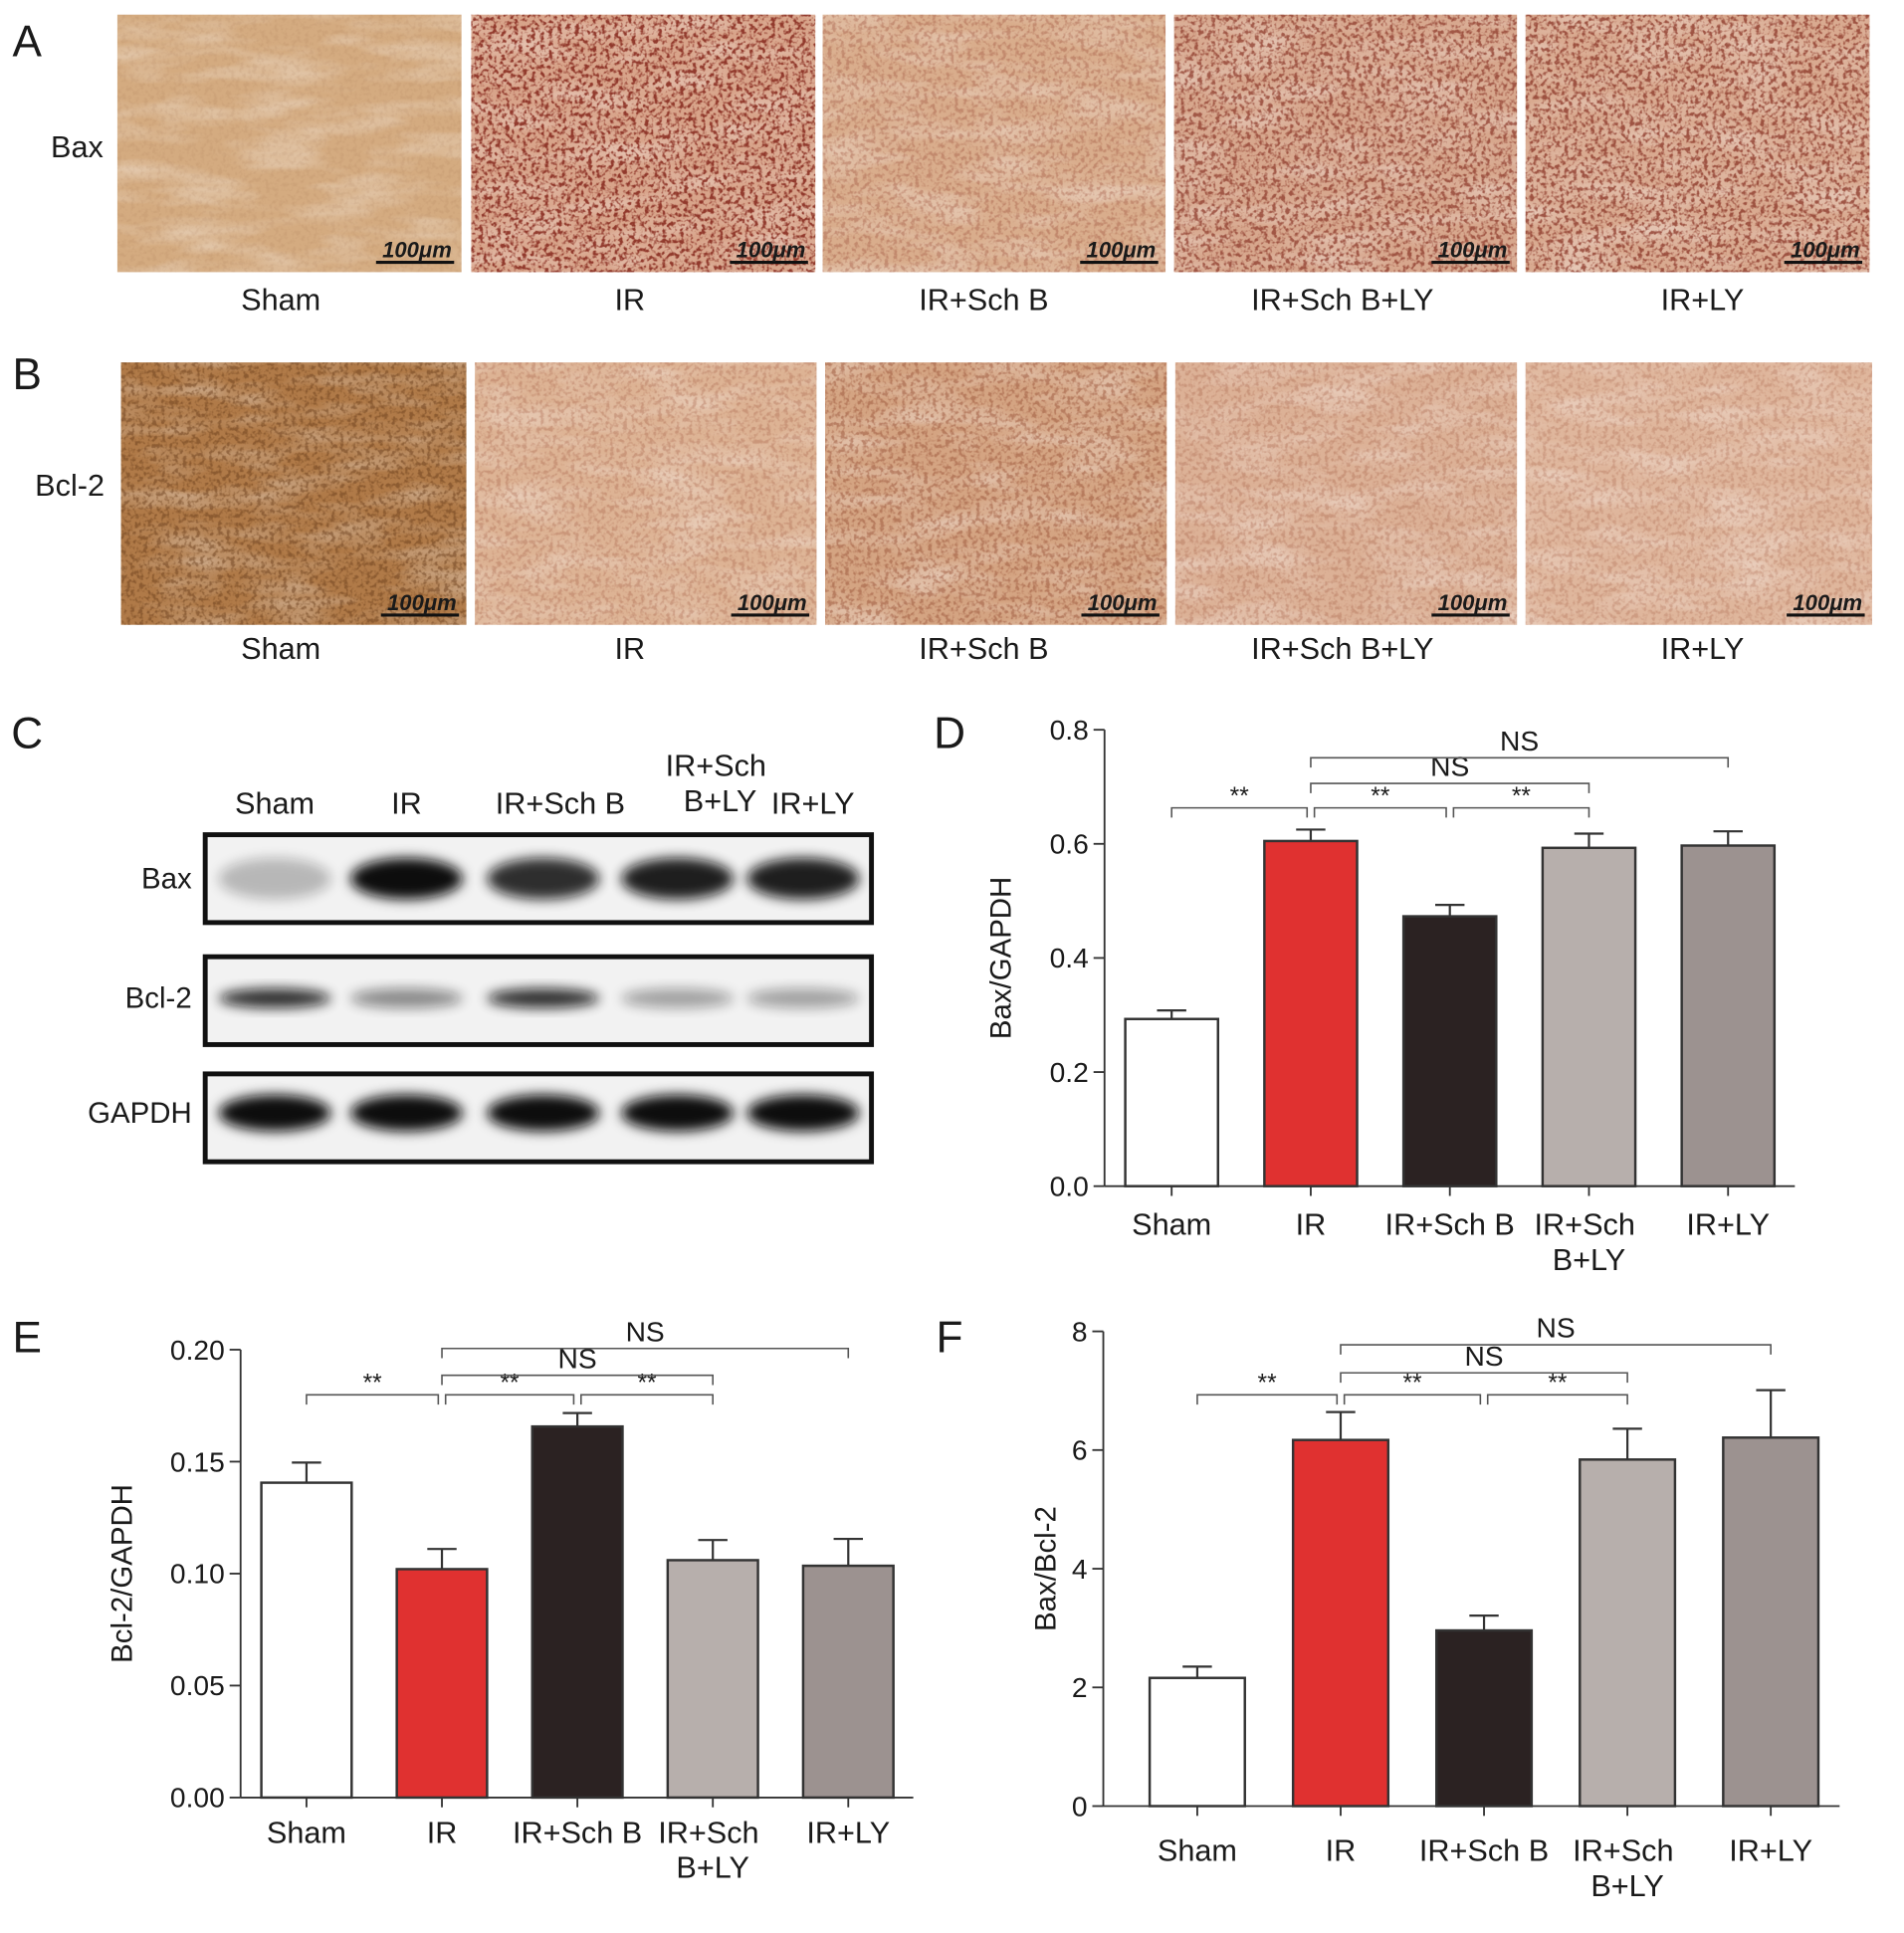  Describe the element at coordinates (26, 375) in the screenshot. I see `panel-label: B` at that location.